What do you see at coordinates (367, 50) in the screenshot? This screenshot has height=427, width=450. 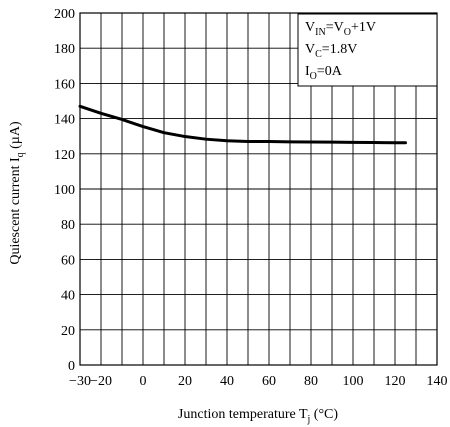 I see `conditions-box` at bounding box center [367, 50].